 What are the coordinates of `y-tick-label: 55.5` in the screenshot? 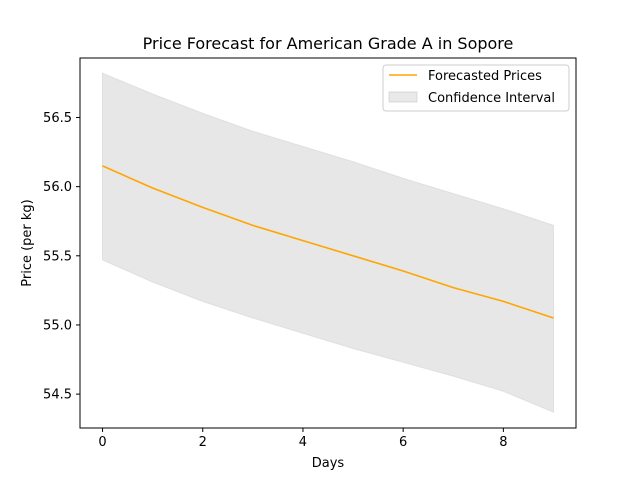 It's located at (57, 256).